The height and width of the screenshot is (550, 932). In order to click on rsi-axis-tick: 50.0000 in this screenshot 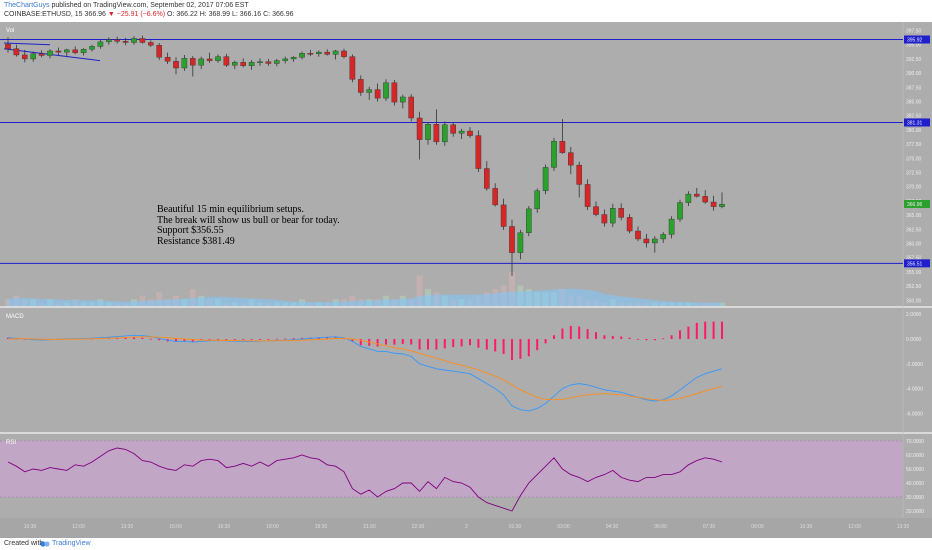, I will do `click(915, 470)`.